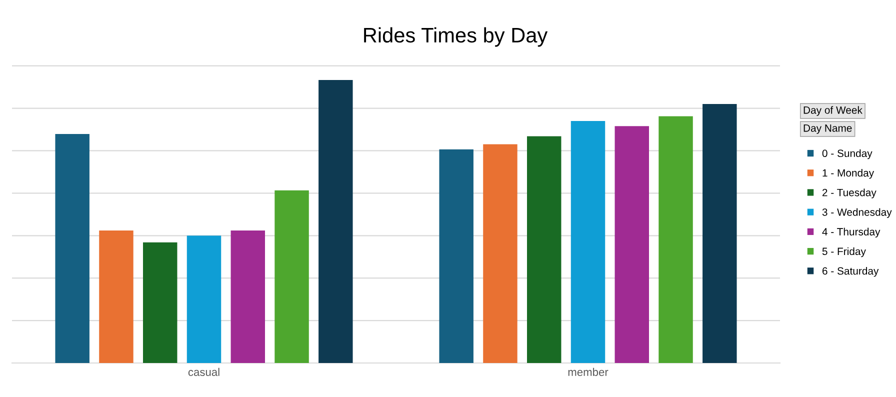 The height and width of the screenshot is (397, 896). Describe the element at coordinates (844, 252) in the screenshot. I see `legend-label: 5 - Friday` at that location.